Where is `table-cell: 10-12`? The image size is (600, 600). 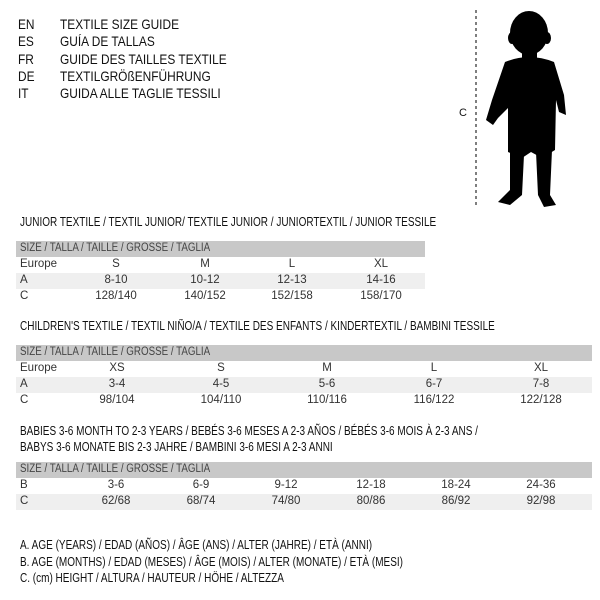
table-cell: 10-12 is located at coordinates (205, 280).